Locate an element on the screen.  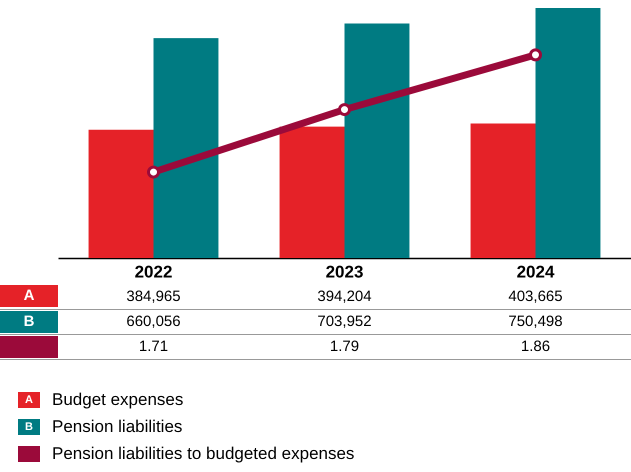
data-label: 750,498 is located at coordinates (535, 321).